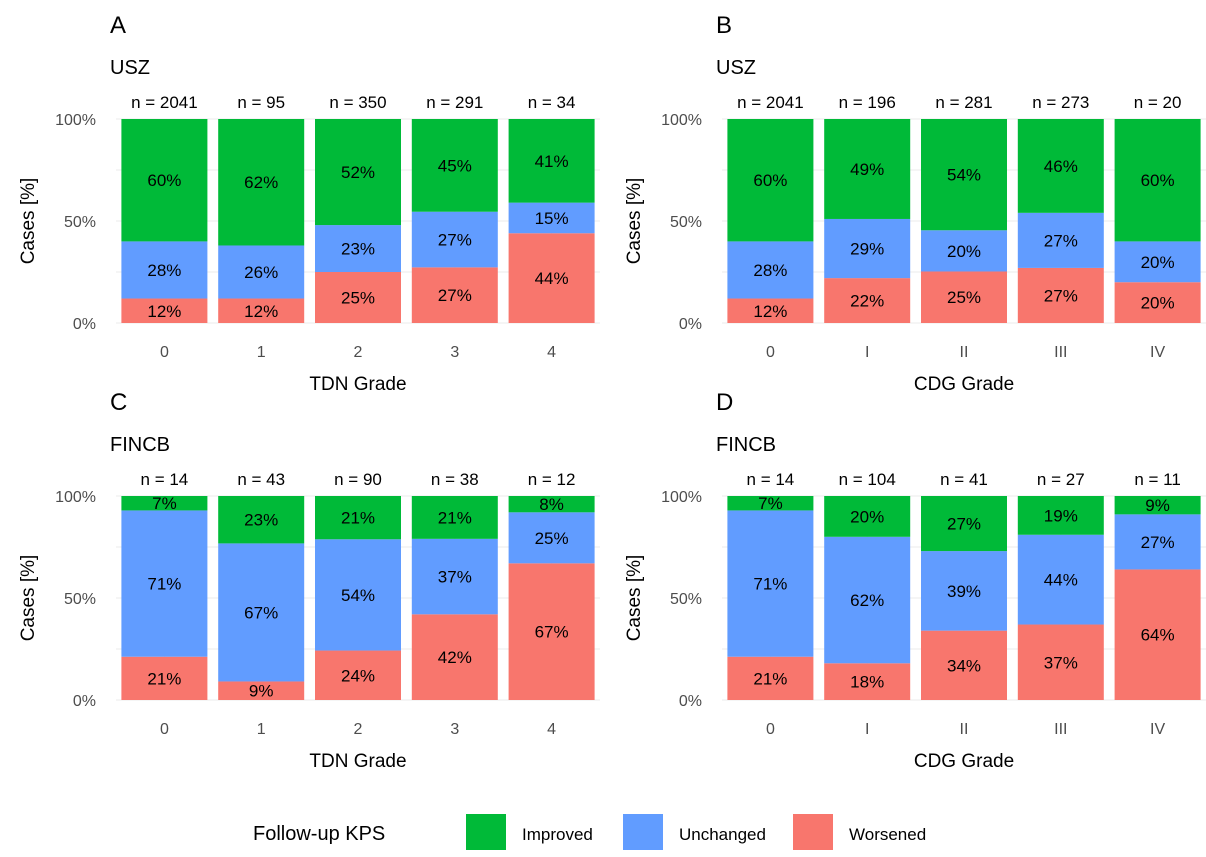  Describe the element at coordinates (1157, 479) in the screenshot. I see `n-label: n = 11` at that location.